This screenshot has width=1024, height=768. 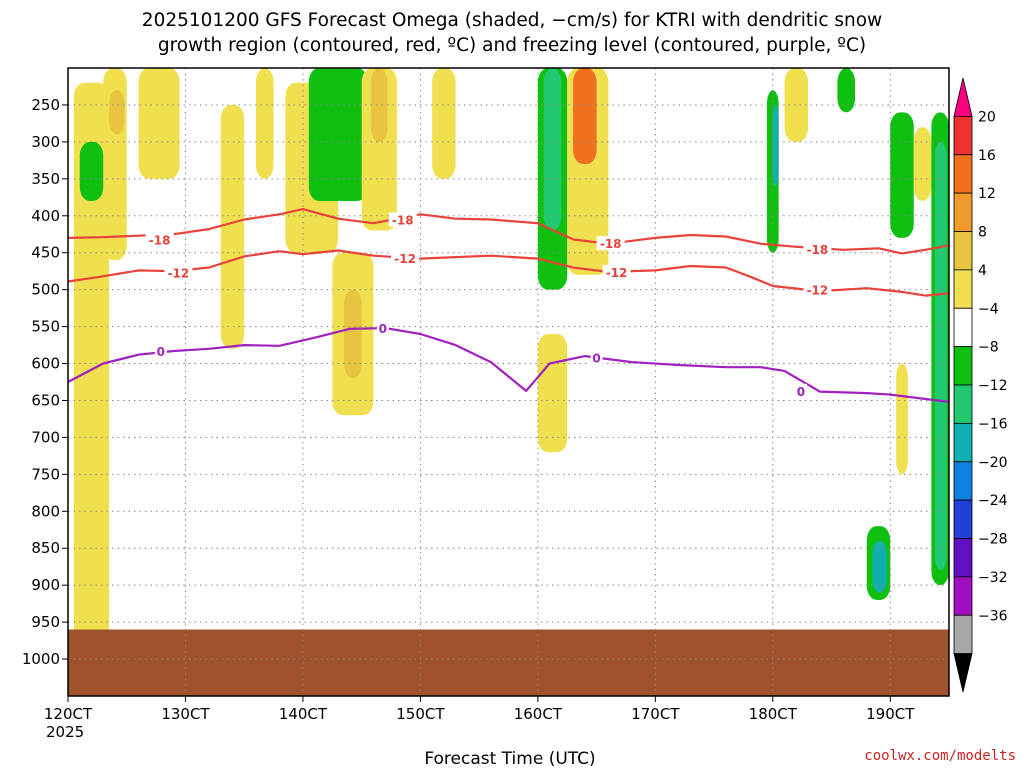 I want to click on y-tick-label-800: 800, so click(x=45, y=511).